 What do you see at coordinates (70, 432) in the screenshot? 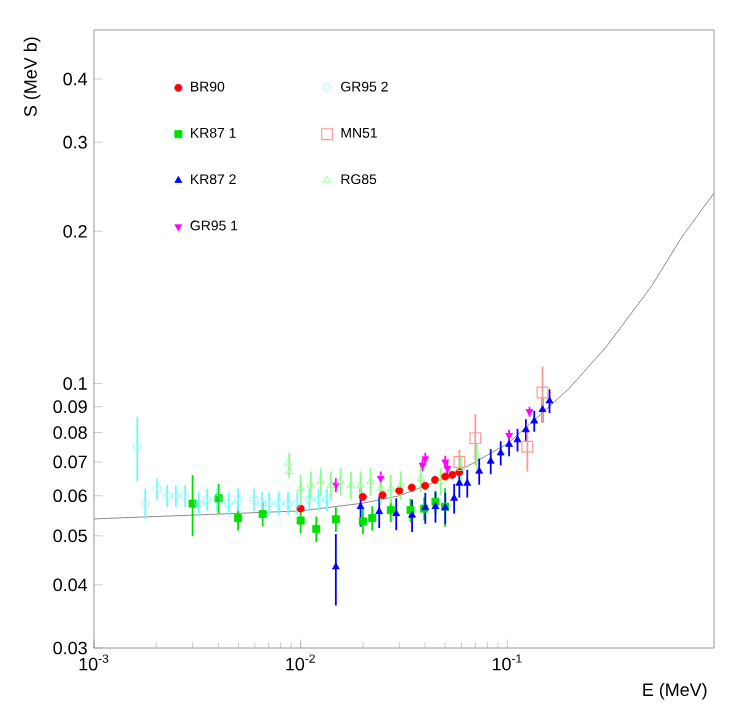
I see `y-tick-label: 0.08` at bounding box center [70, 432].